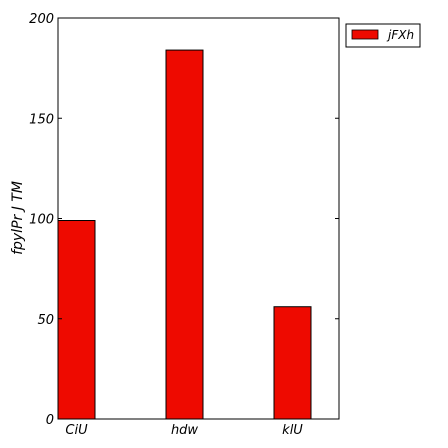 This screenshot has height=448, width=448. Describe the element at coordinates (45, 320) in the screenshot. I see `y-tick-label: 50` at that location.